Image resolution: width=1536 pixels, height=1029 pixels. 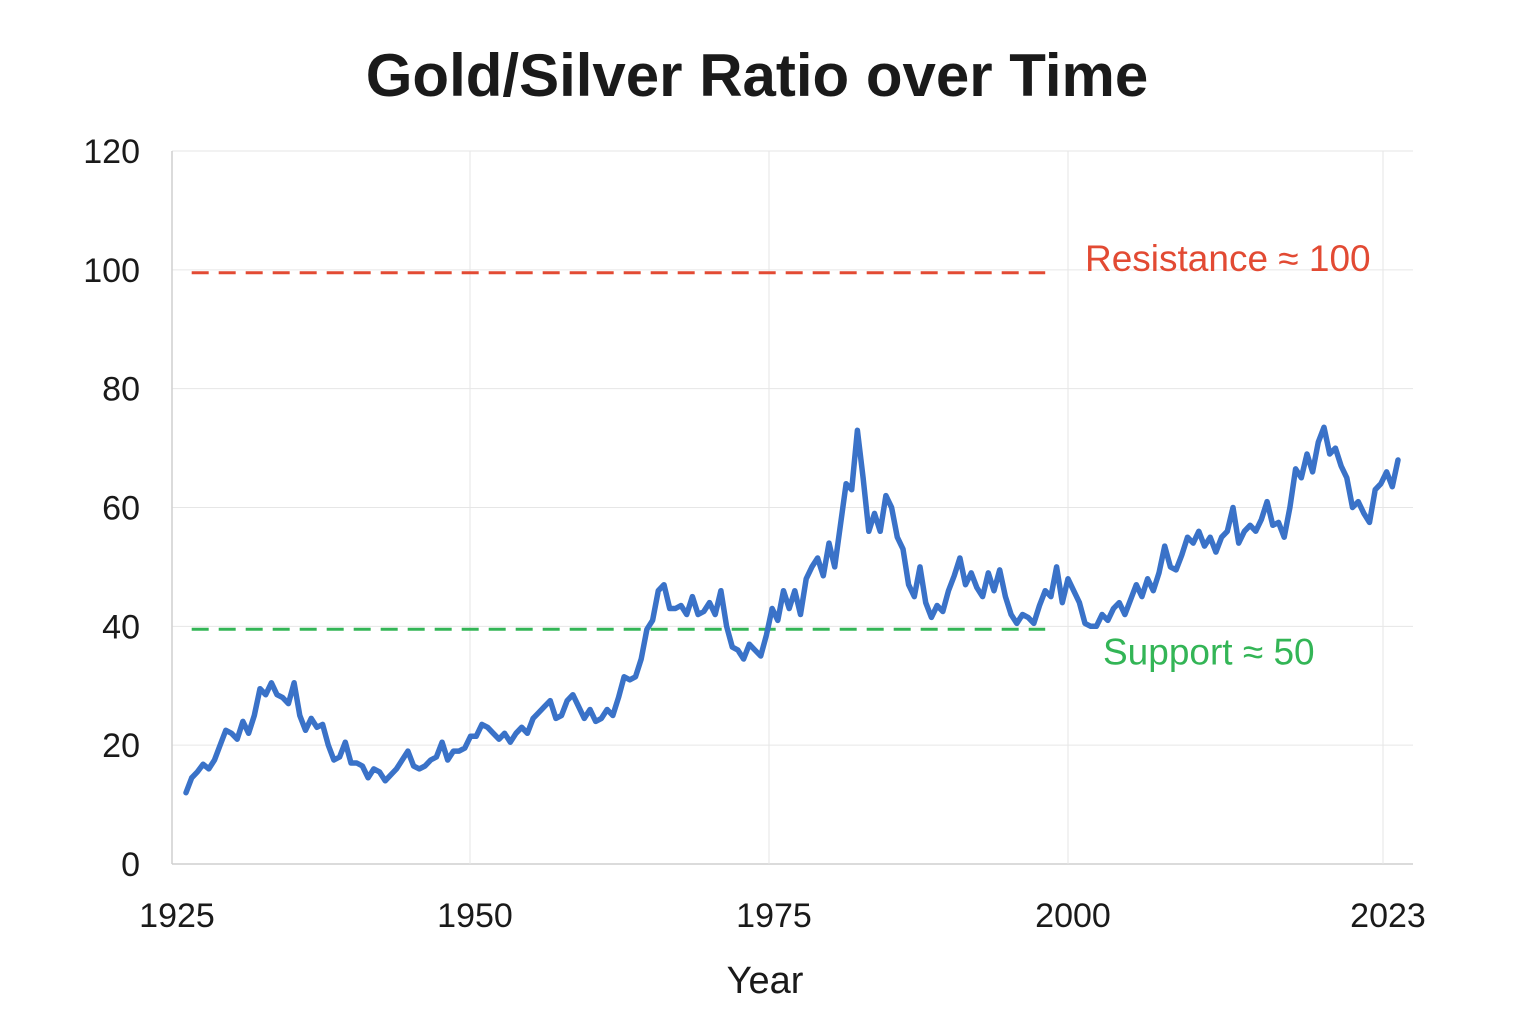 I want to click on chart-title: Gold/Silver Ratio over Time, so click(x=757, y=75).